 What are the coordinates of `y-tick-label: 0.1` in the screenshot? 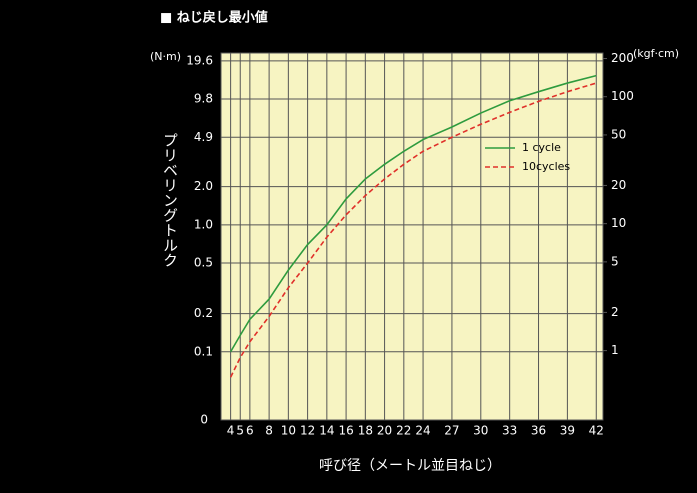 It's located at (203, 351).